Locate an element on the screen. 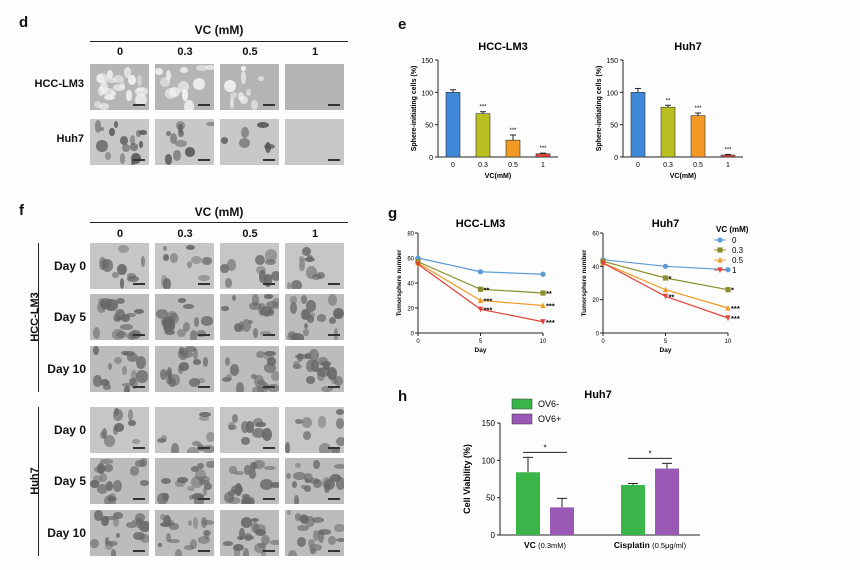 The height and width of the screenshot is (570, 860). x-tick-label: 1 is located at coordinates (728, 165).